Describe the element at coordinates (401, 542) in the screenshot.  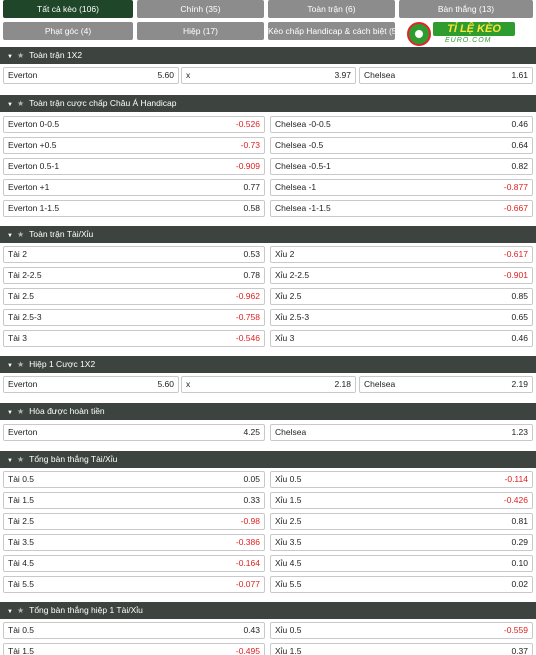
I see `odds-cell: Xỉu 3.5 0.29` at that location.